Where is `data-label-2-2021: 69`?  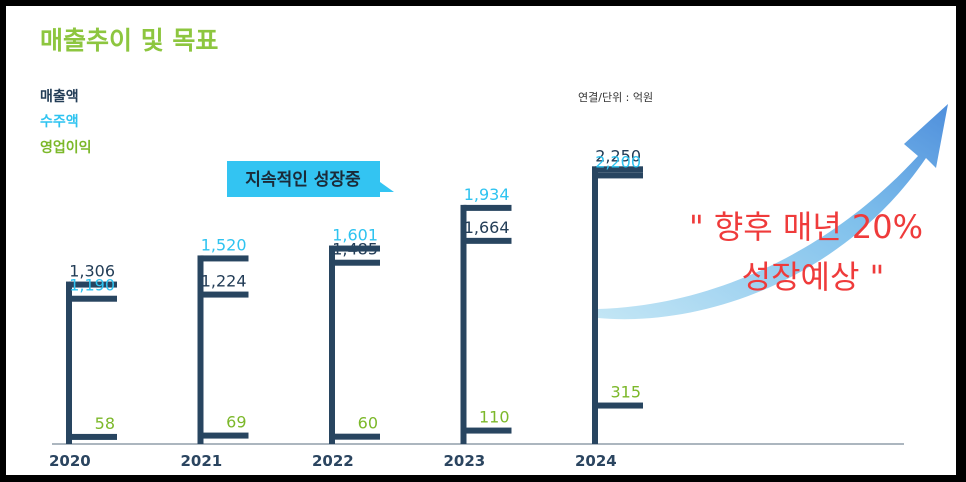
data-label-2-2021: 69 is located at coordinates (236, 422).